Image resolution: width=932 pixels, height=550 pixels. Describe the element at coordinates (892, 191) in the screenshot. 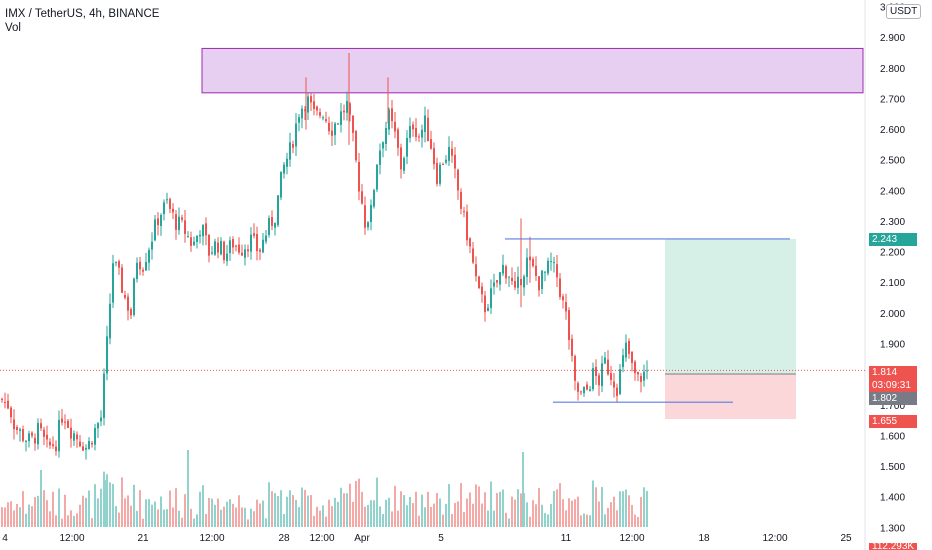

I see `price-tick-label: 2.400` at that location.